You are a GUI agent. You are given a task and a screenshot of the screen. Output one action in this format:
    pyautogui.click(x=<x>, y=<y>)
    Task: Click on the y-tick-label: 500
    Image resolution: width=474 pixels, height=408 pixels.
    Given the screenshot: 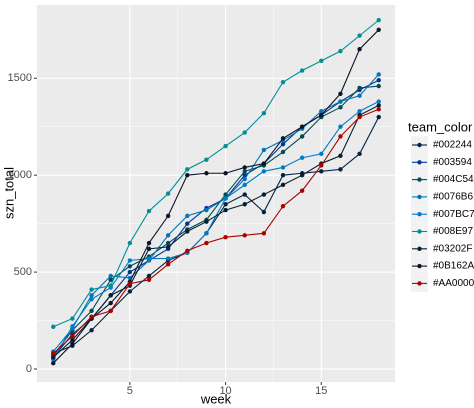 What is the action you would take?
    pyautogui.click(x=23, y=272)
    